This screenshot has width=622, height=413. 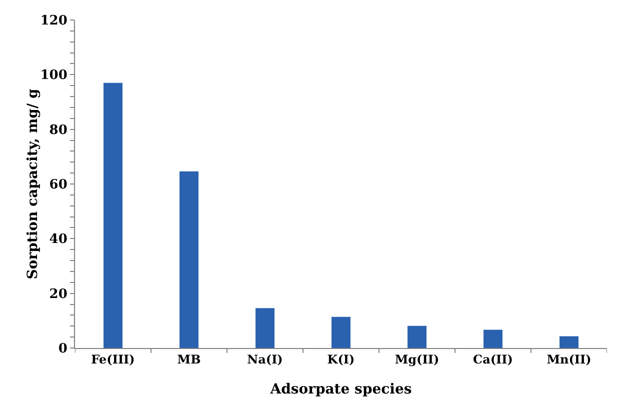 What do you see at coordinates (417, 359) in the screenshot?
I see `x-tick-label: Mg(II)` at bounding box center [417, 359].